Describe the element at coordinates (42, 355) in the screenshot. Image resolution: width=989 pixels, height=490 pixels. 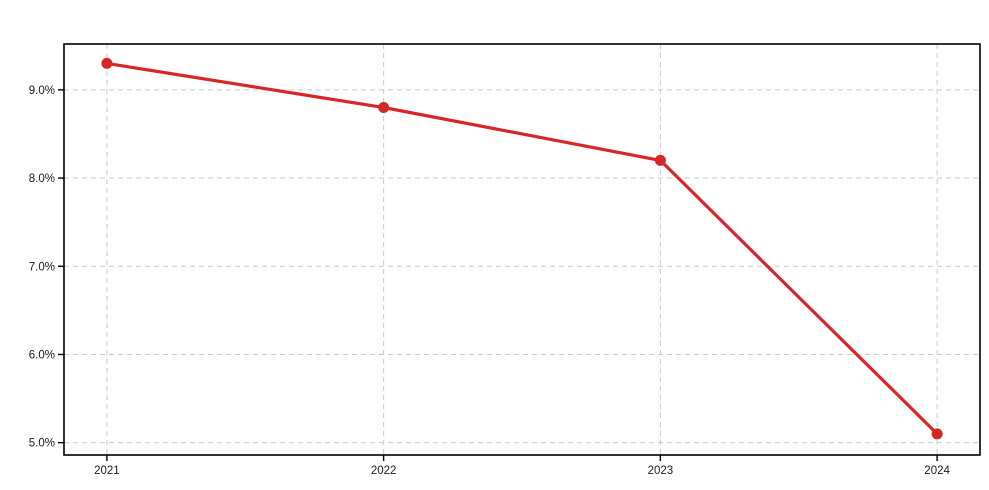
I see `y-tick-label: 6.0%` at that location.